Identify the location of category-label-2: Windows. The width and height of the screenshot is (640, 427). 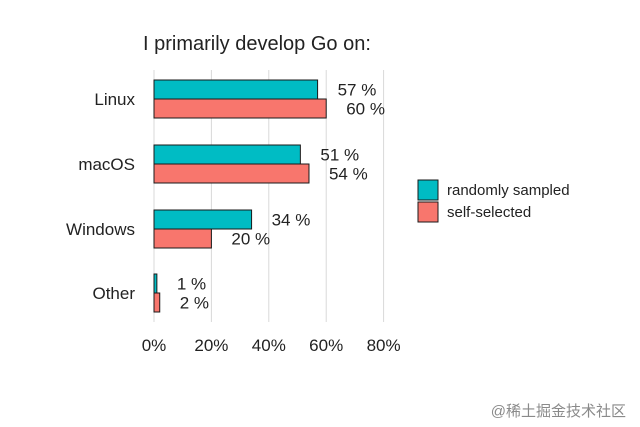
(100, 229).